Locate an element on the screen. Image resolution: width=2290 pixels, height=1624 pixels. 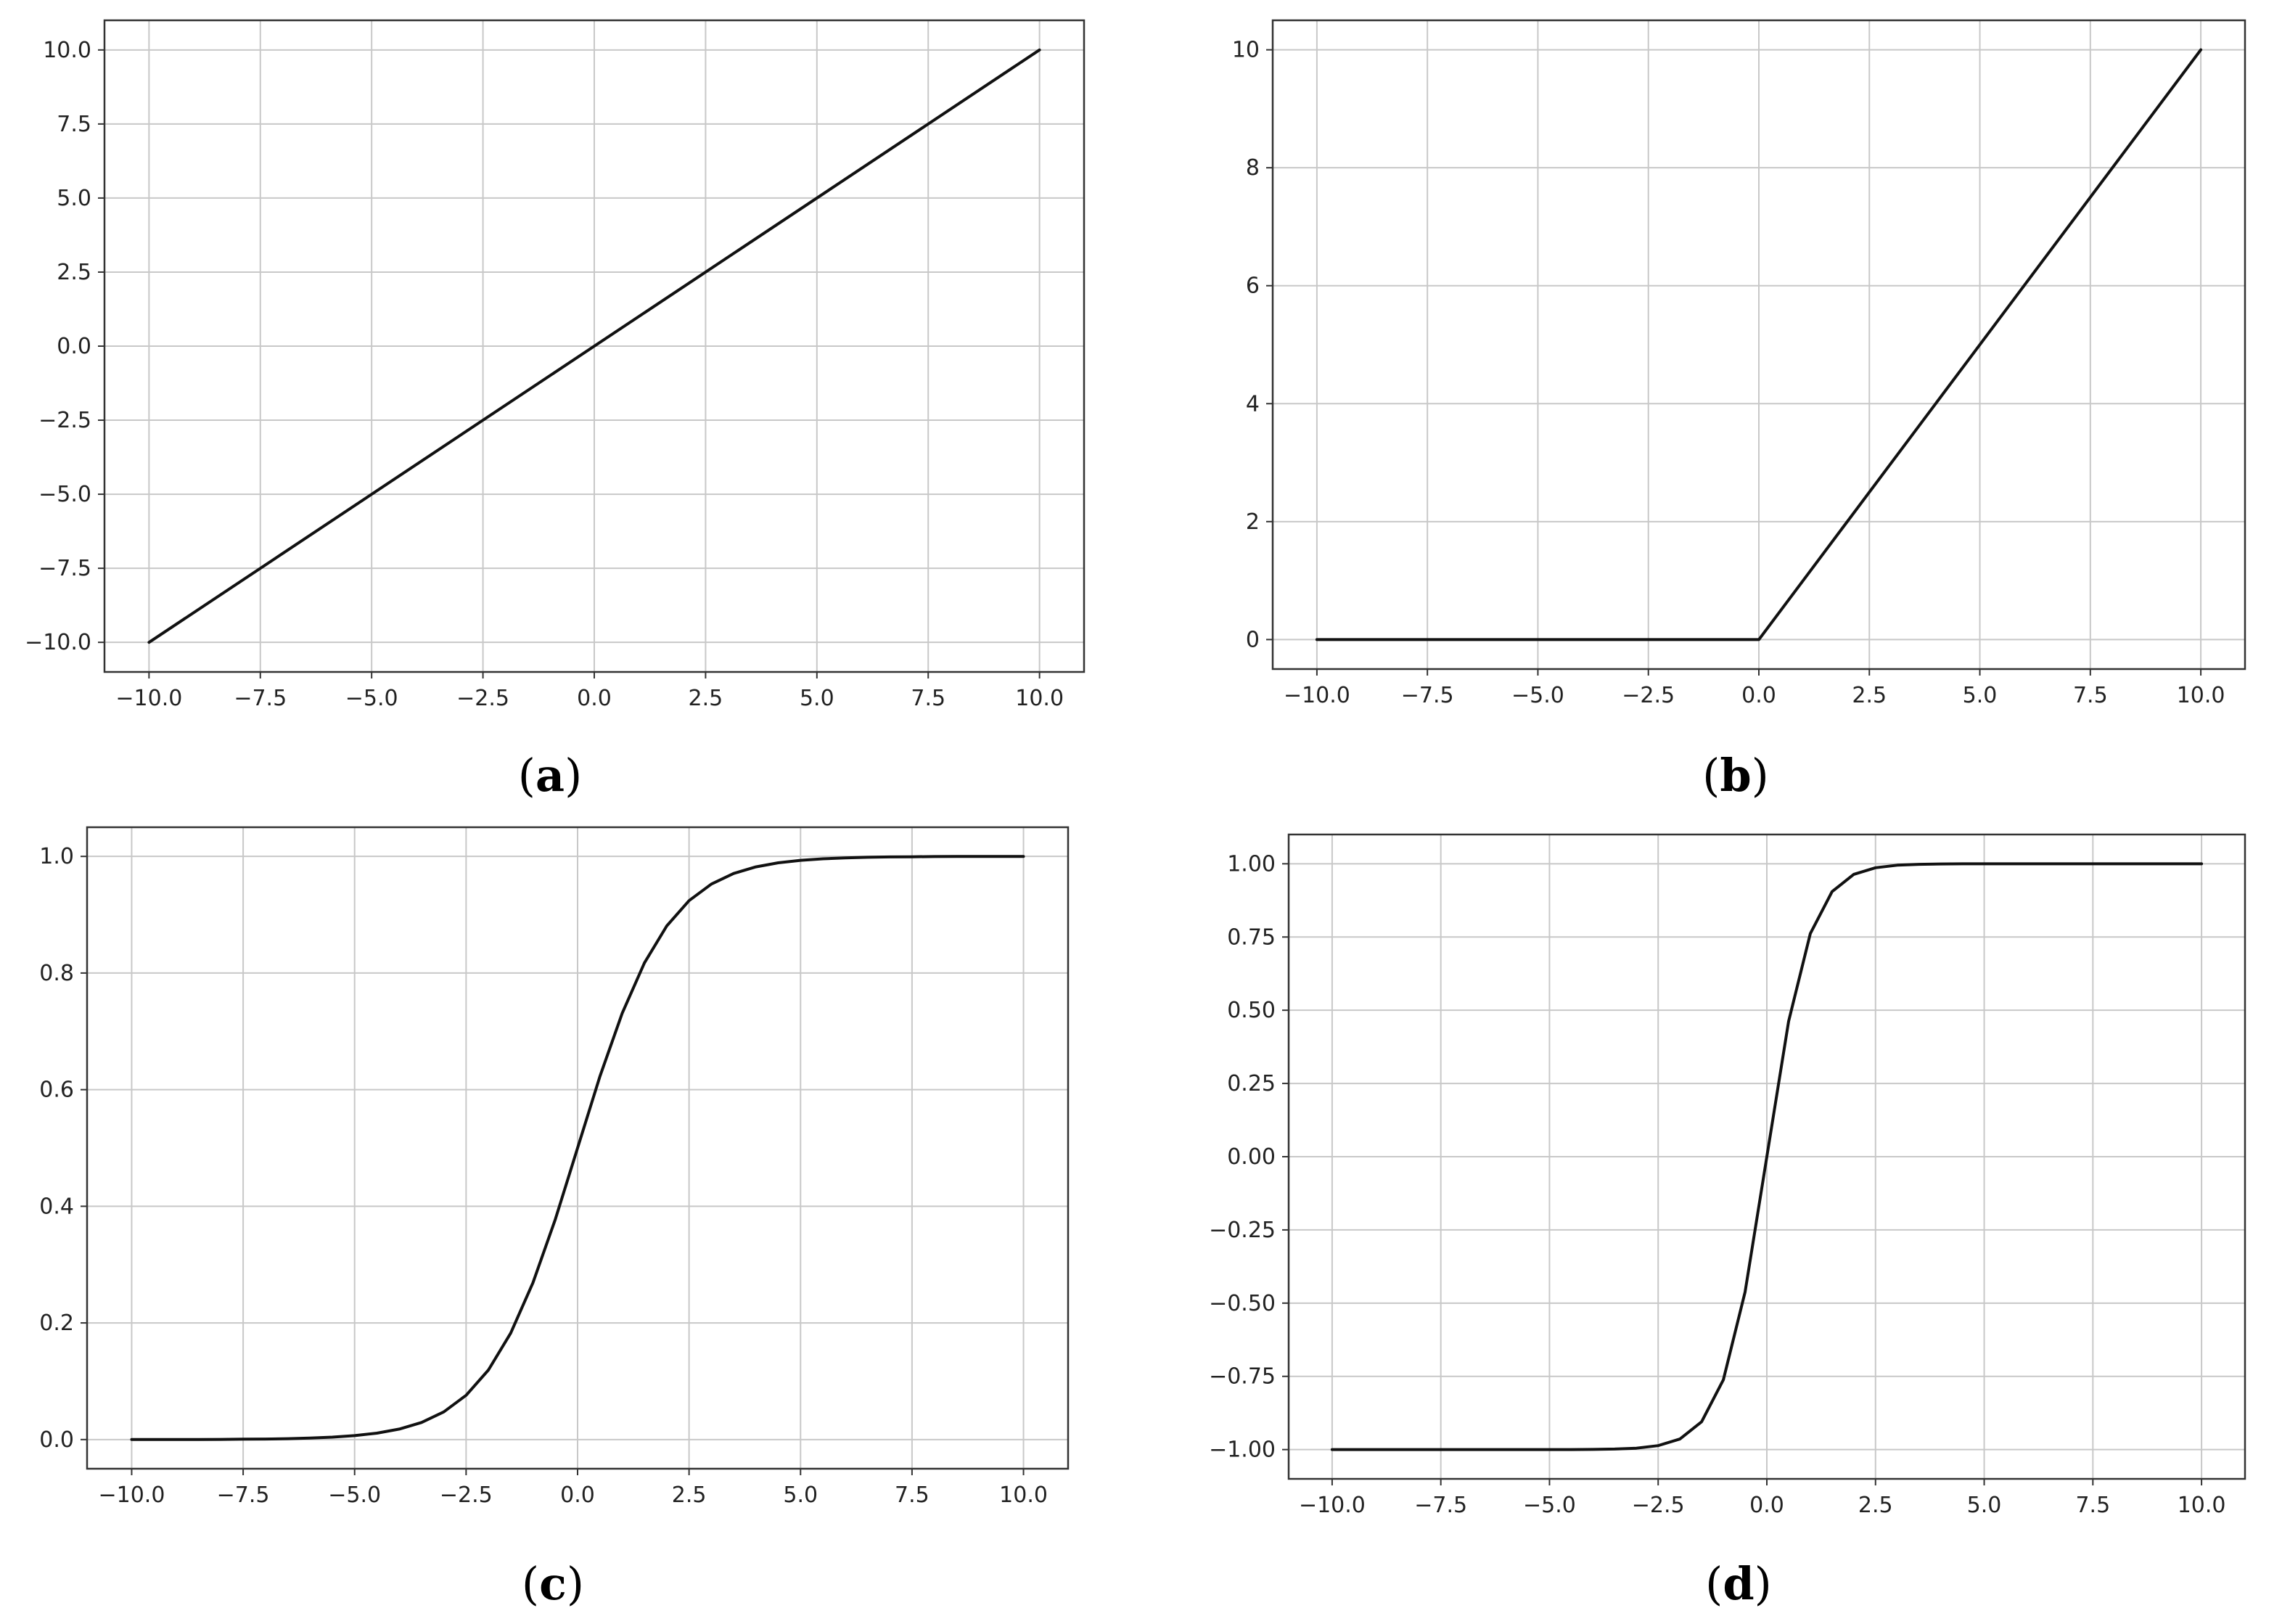
y-tick-label: −0.50 is located at coordinates (1242, 1304).